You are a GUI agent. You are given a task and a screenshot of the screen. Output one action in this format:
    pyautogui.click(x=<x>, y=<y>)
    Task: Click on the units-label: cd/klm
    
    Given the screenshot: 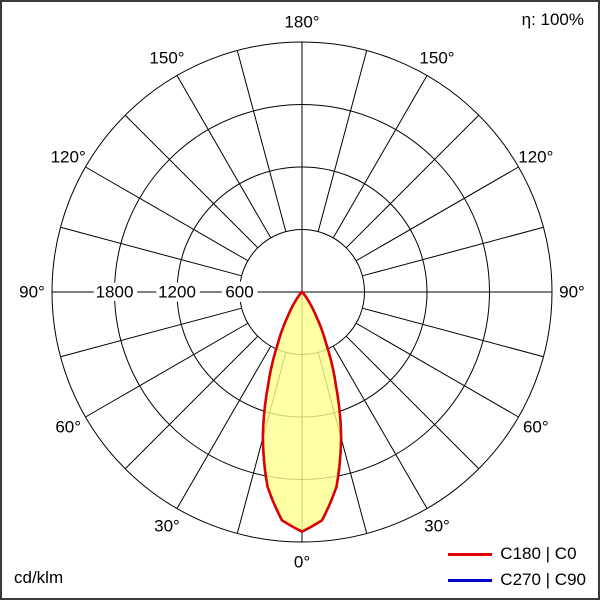 What is the action you would take?
    pyautogui.click(x=39, y=577)
    